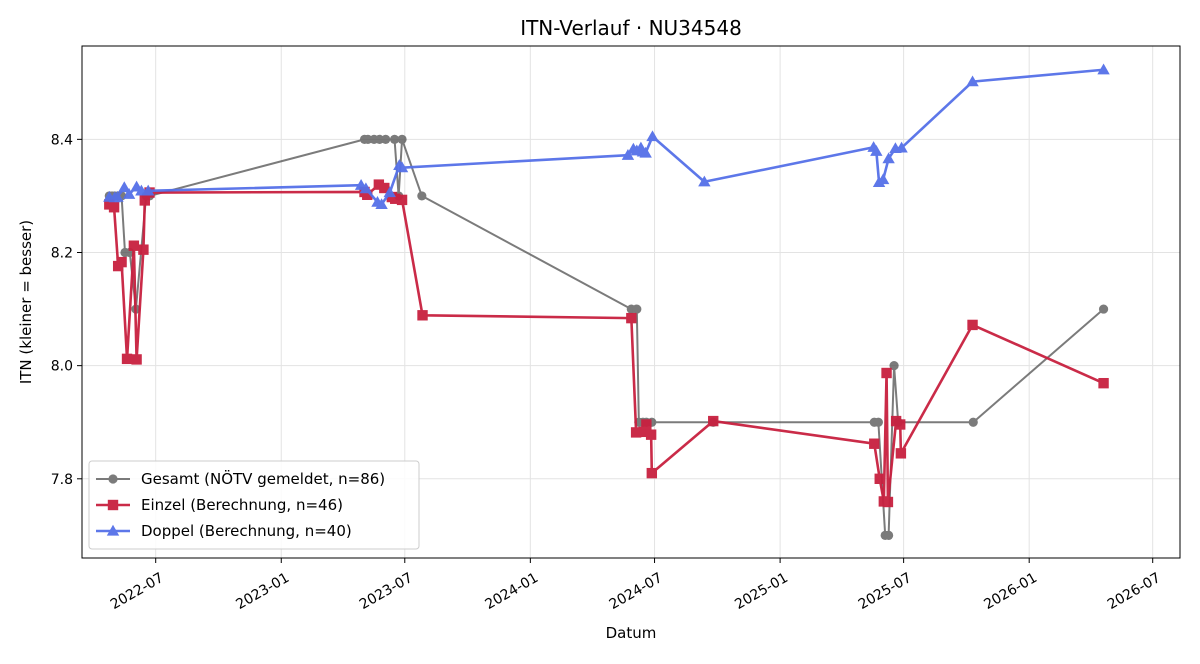 This screenshot has width=1200, height=664. I want to click on legend-item: Gesamt (NÖTV gemeldet, n=86), so click(240, 478).